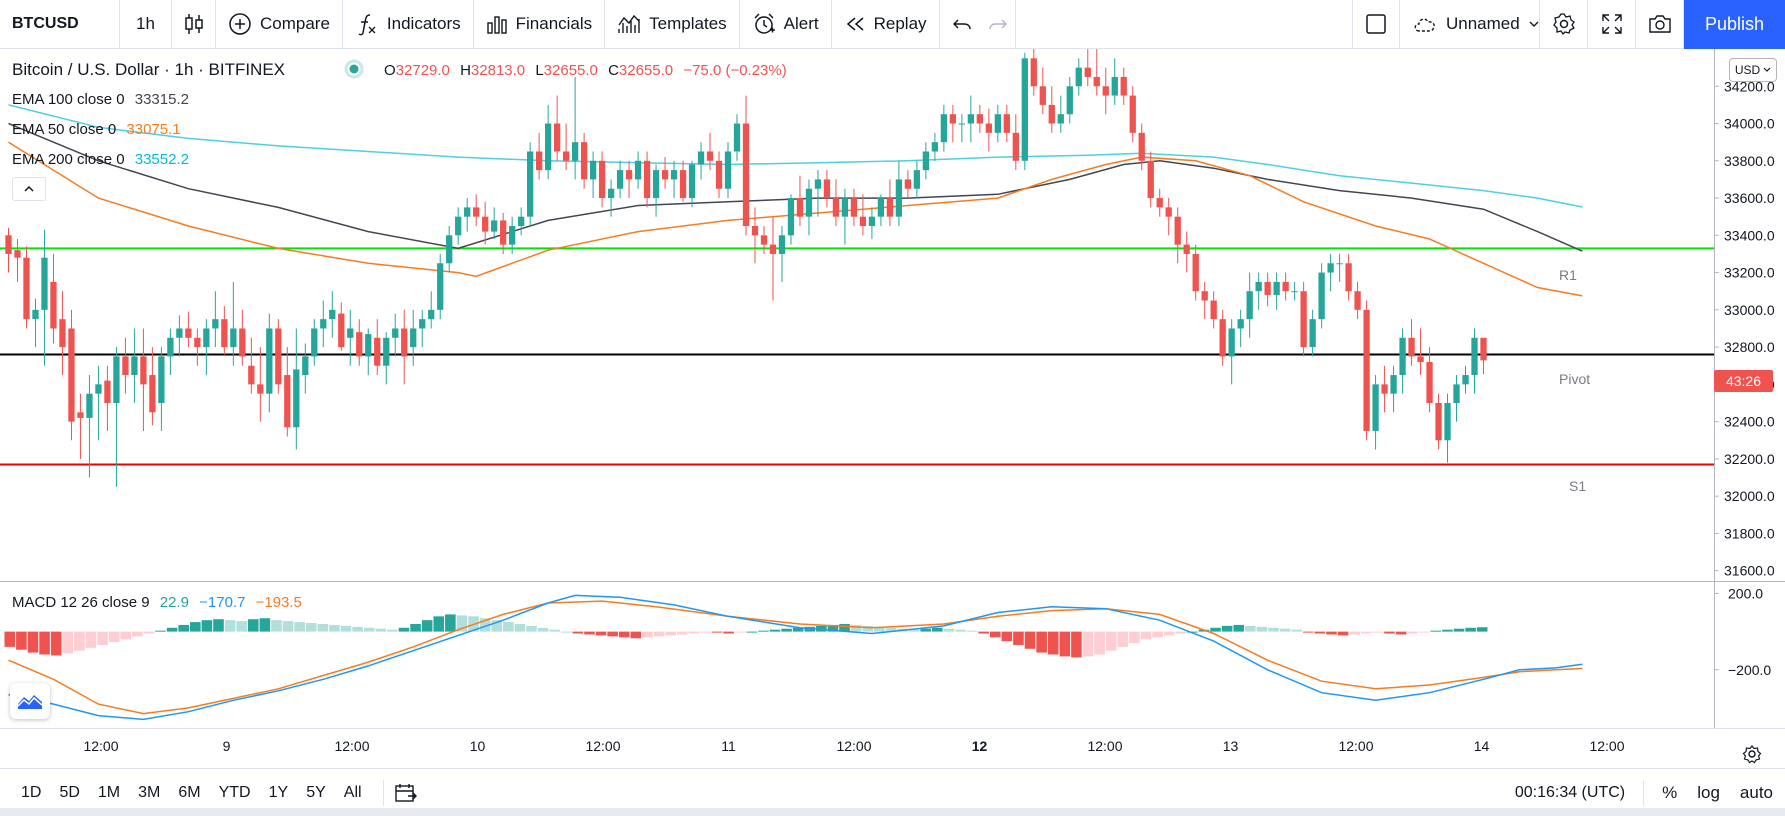 The image size is (1785, 816). I want to click on interval-label: 1h, so click(145, 23).